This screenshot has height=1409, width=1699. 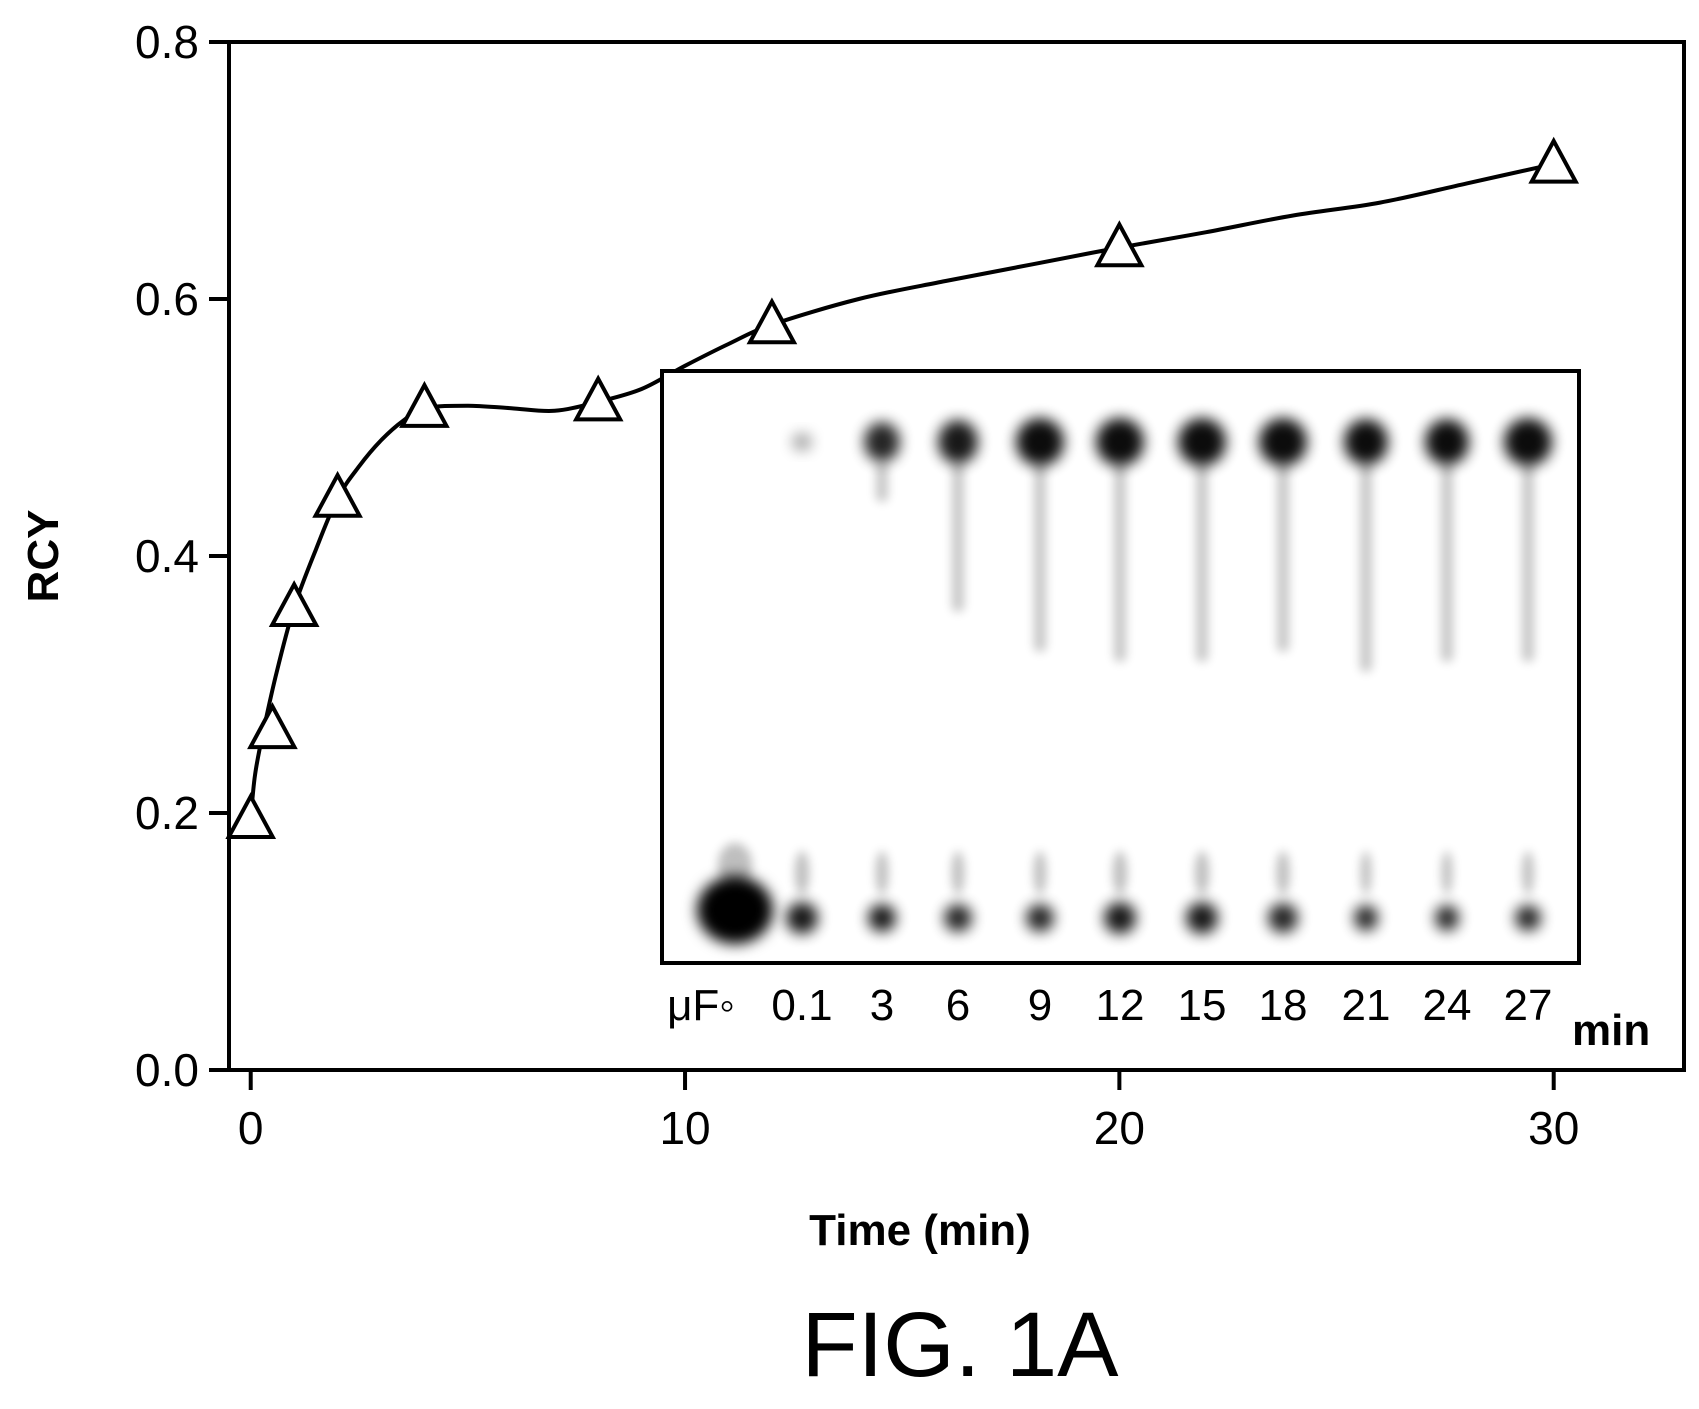 What do you see at coordinates (167, 813) in the screenshot?
I see `y-tick-label: 0.2` at bounding box center [167, 813].